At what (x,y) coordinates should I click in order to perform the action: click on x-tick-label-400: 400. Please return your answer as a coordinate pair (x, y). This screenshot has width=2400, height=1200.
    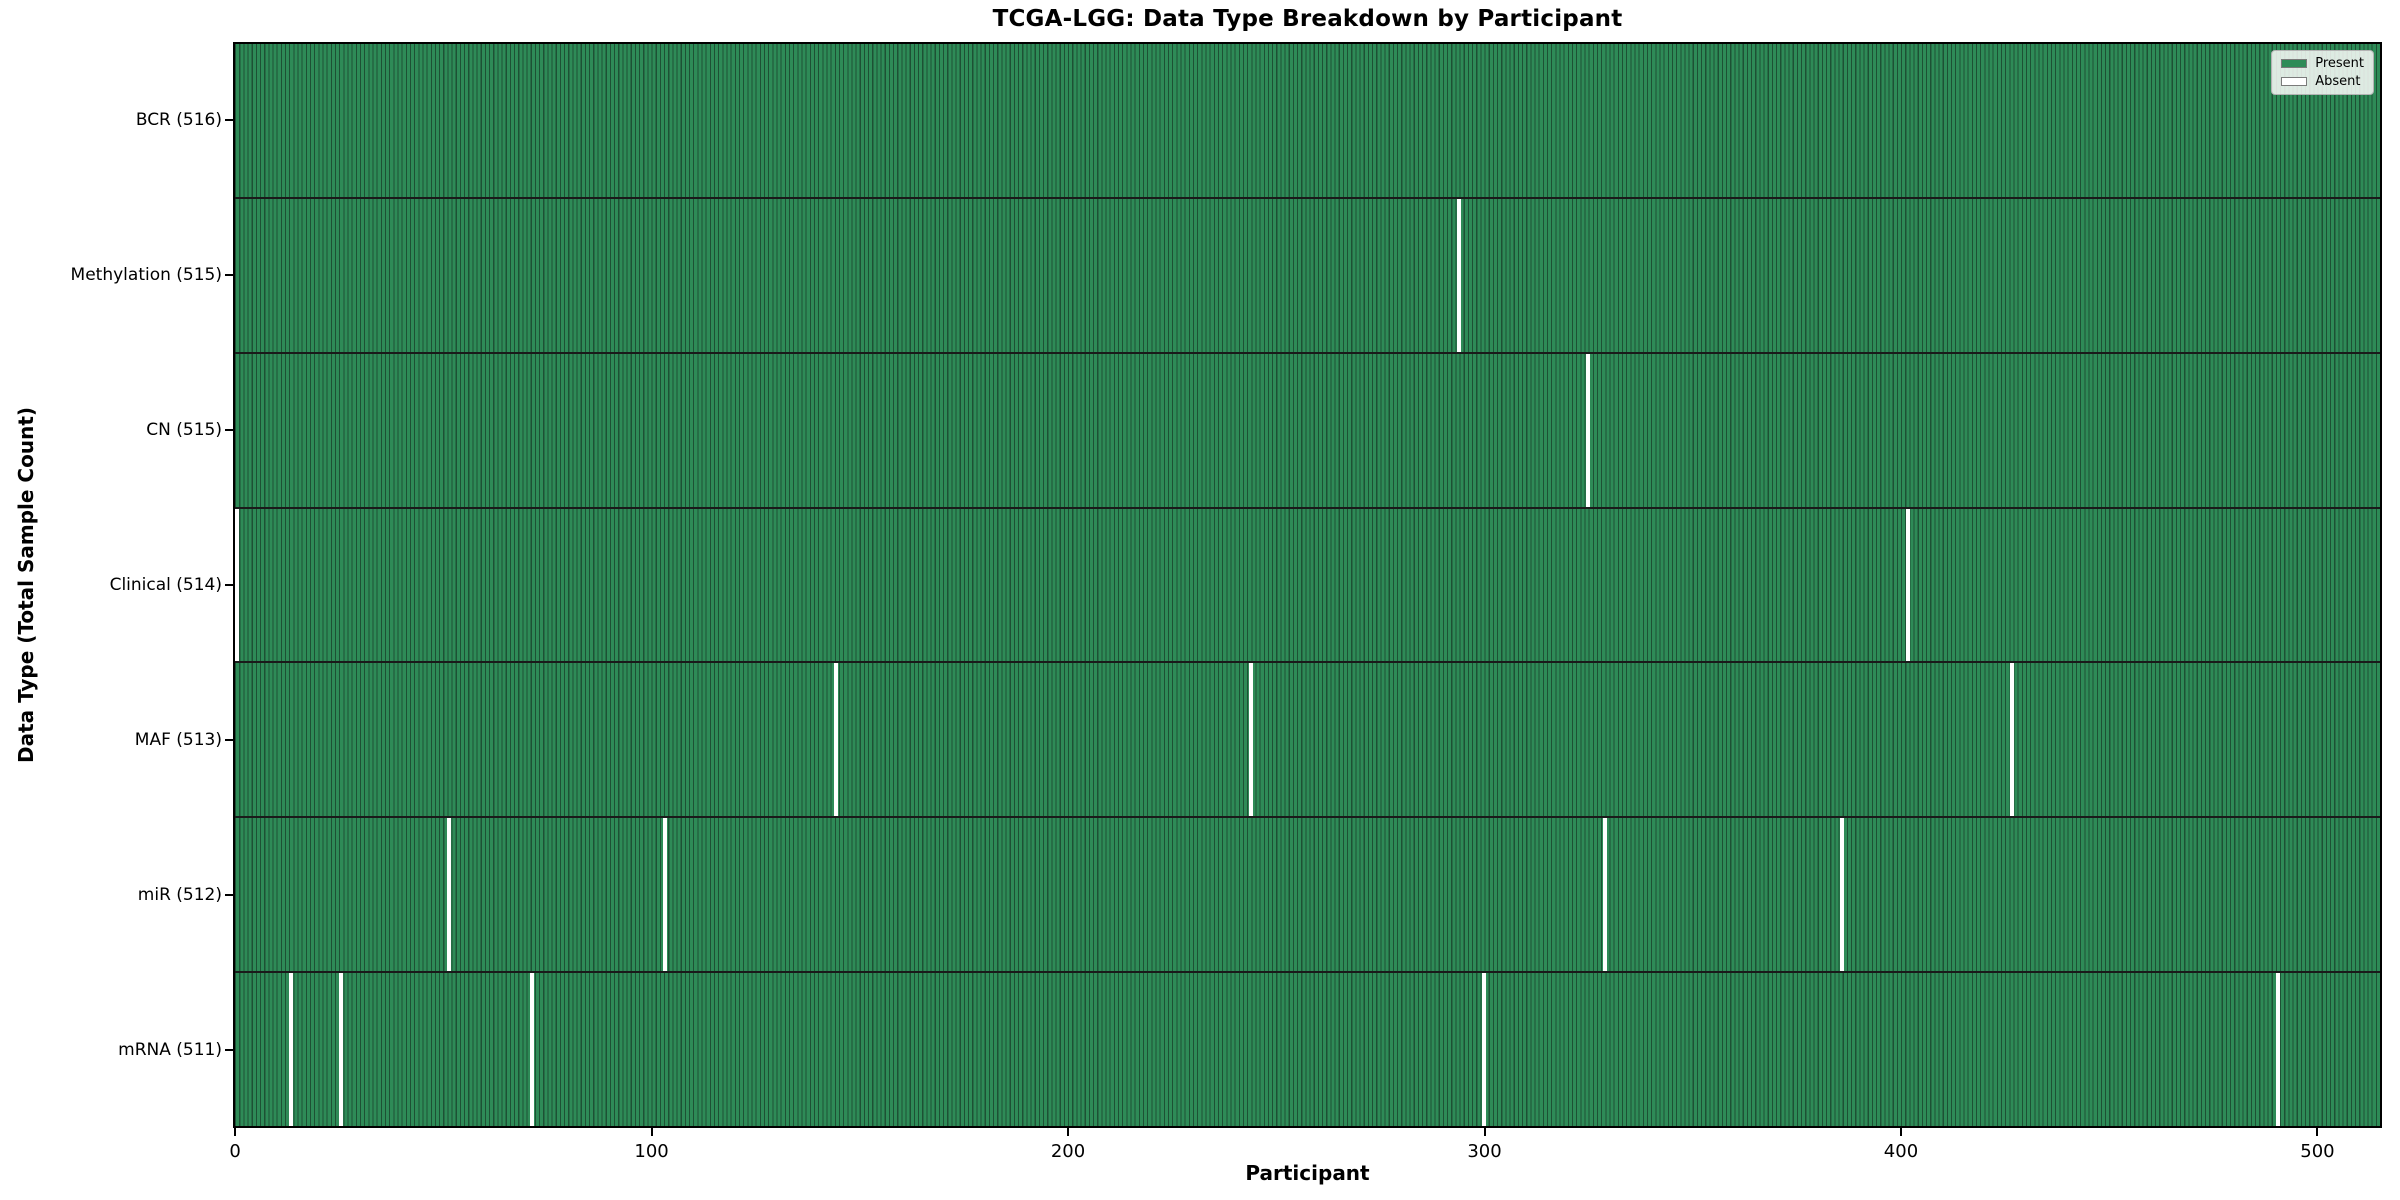
    Looking at the image, I should click on (1901, 1151).